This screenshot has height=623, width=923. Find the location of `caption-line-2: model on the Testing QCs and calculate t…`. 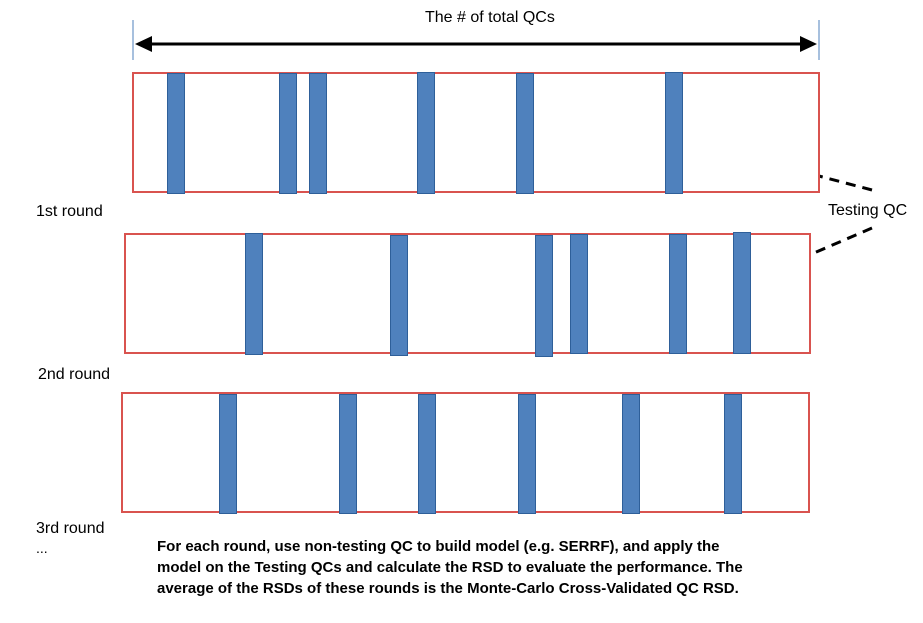

caption-line-2: model on the Testing QCs and calculate t… is located at coordinates (450, 567).